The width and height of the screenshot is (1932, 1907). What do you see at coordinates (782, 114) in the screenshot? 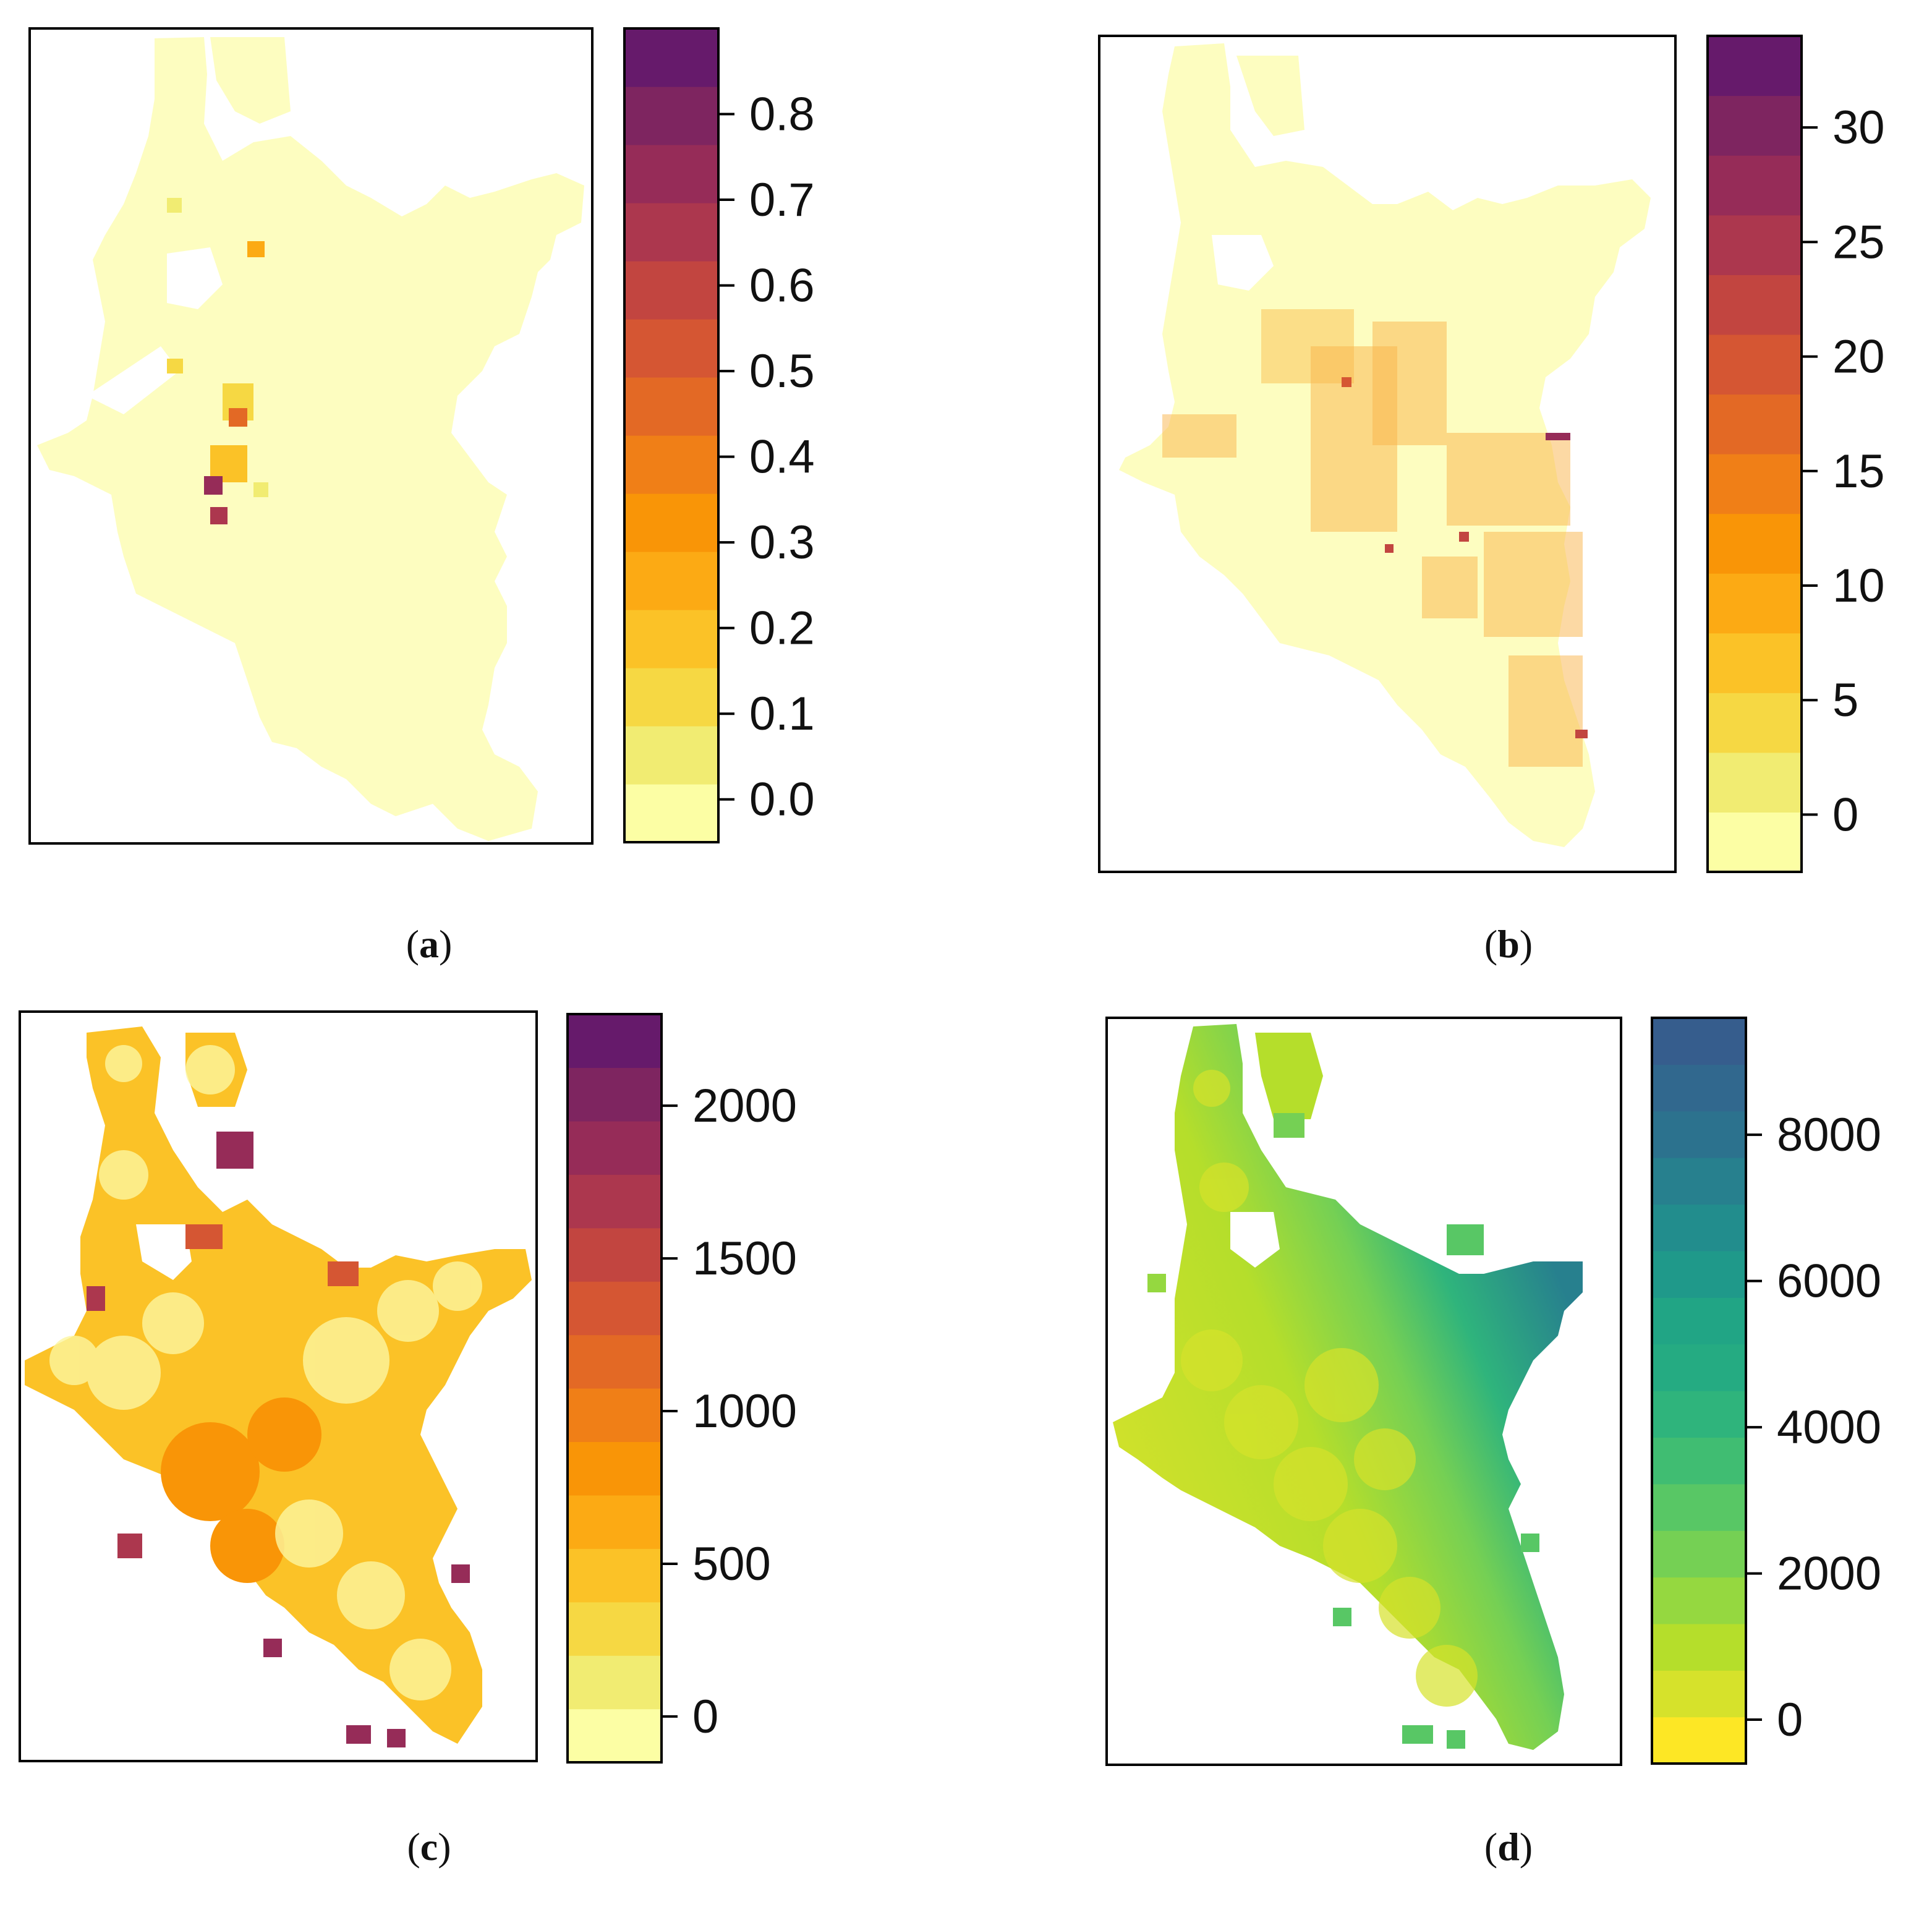
I see `colorbar-tick-label: 0.8` at bounding box center [782, 114].